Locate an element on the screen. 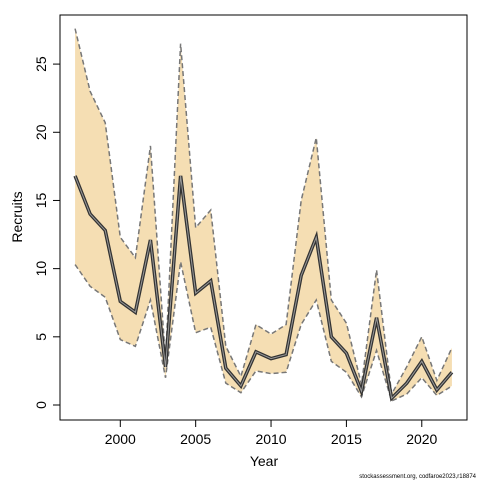  x-tick-label: 2015 is located at coordinates (346, 439).